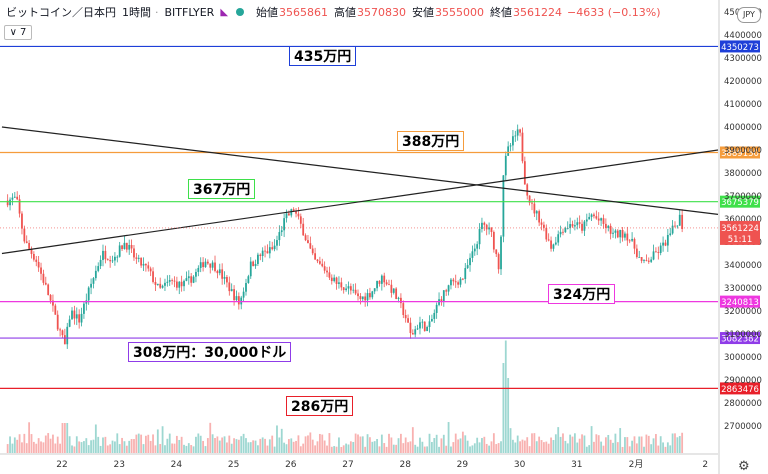 Image resolution: width=768 pixels, height=474 pixels. Describe the element at coordinates (189, 12) in the screenshot. I see `exchange-label: BITFLYER` at that location.